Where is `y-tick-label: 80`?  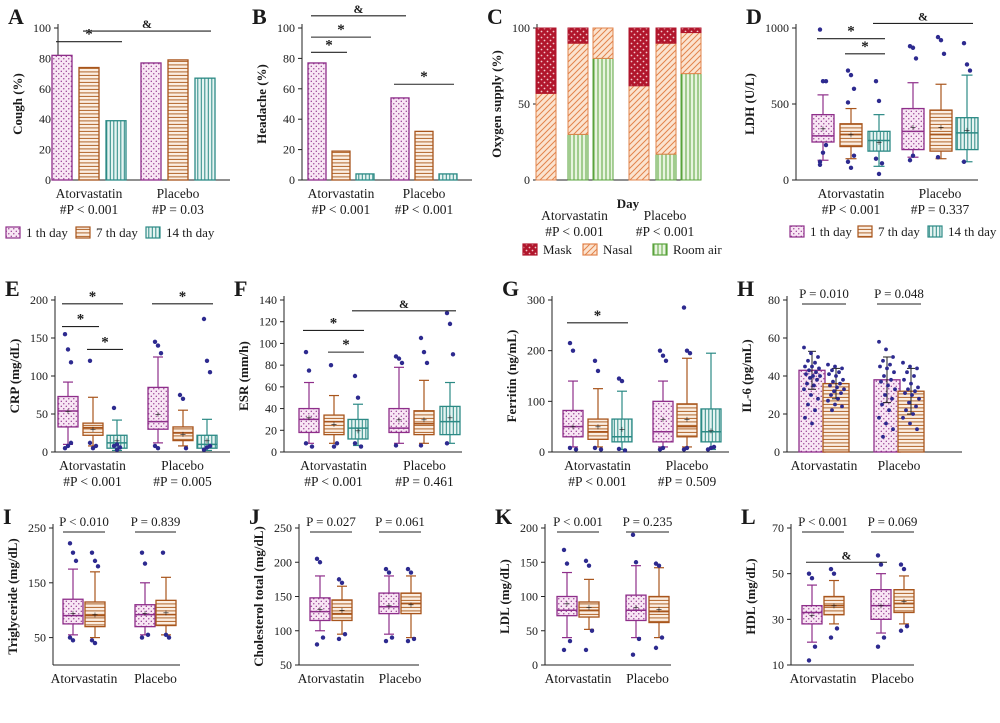 y-tick-label: 80 is located at coordinates (45, 58).